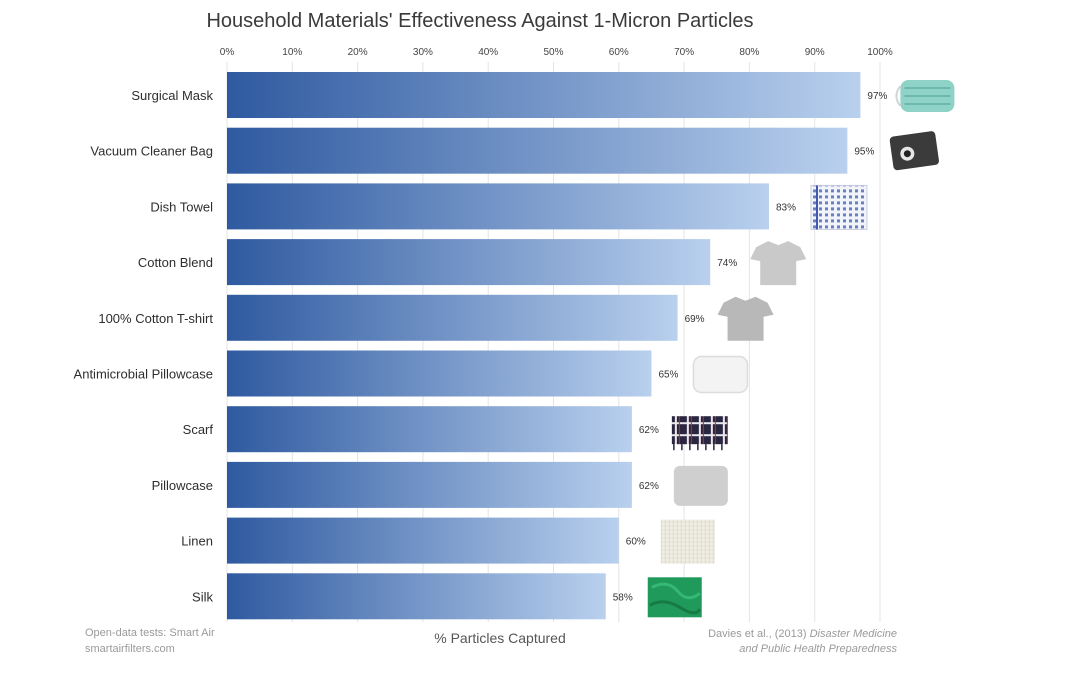 The image size is (1080, 676). What do you see at coordinates (292, 52) in the screenshot?
I see `x-tick-label: 10%` at bounding box center [292, 52].